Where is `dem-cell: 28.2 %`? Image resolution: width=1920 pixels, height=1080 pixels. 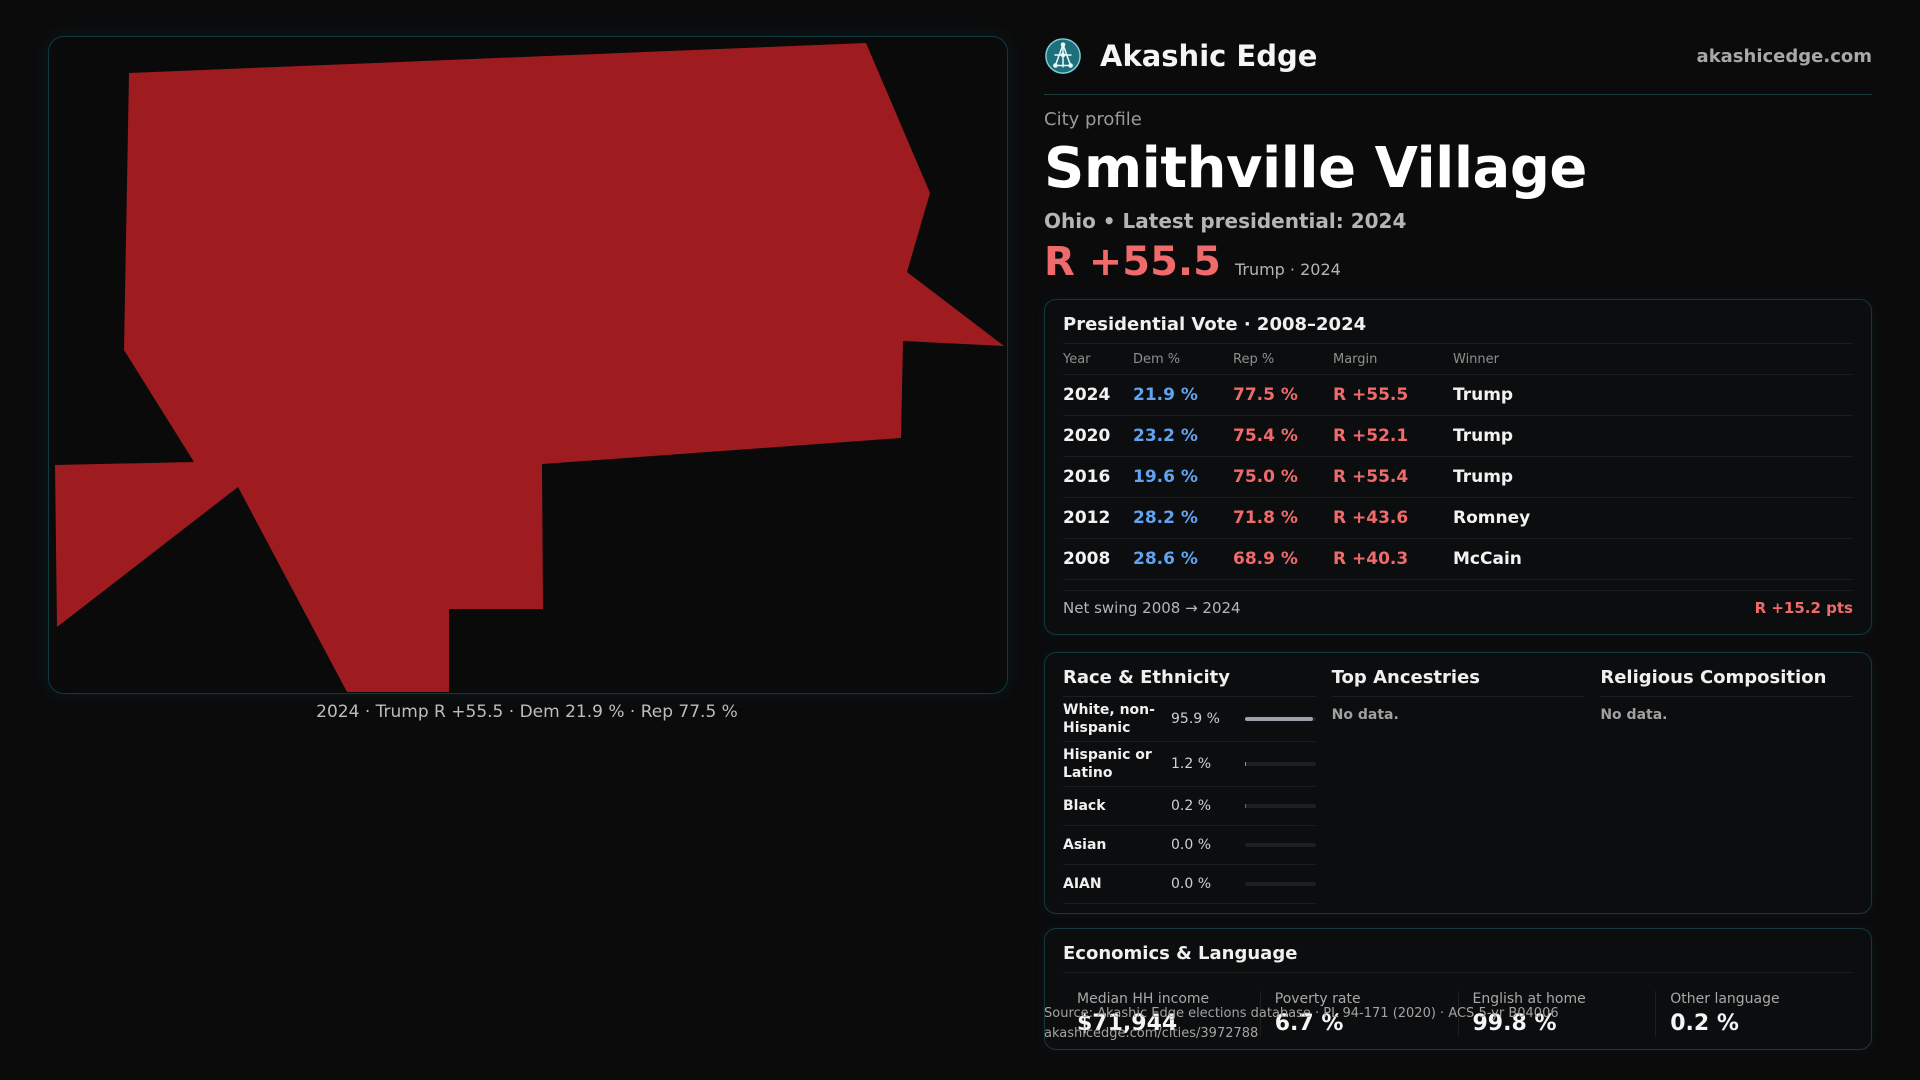
dem-cell: 28.2 % is located at coordinates (1183, 518).